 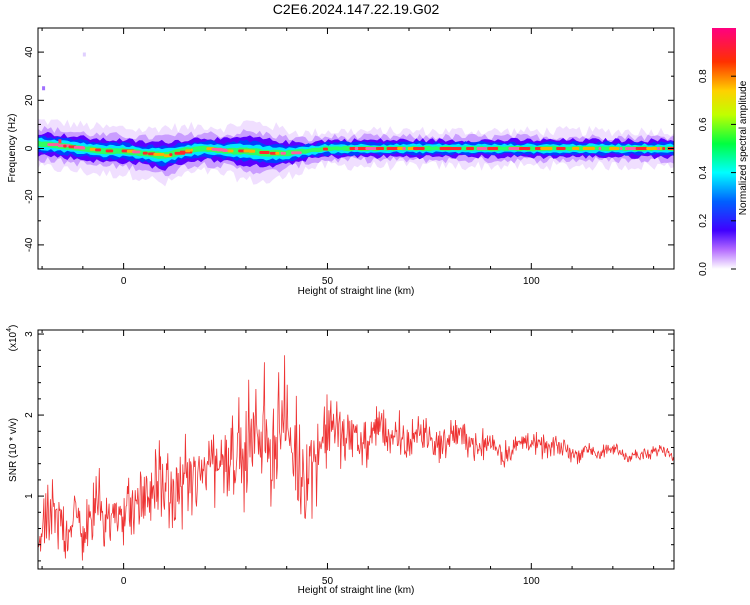 I want to click on snr-x-tick-label: 100, so click(x=531, y=581).